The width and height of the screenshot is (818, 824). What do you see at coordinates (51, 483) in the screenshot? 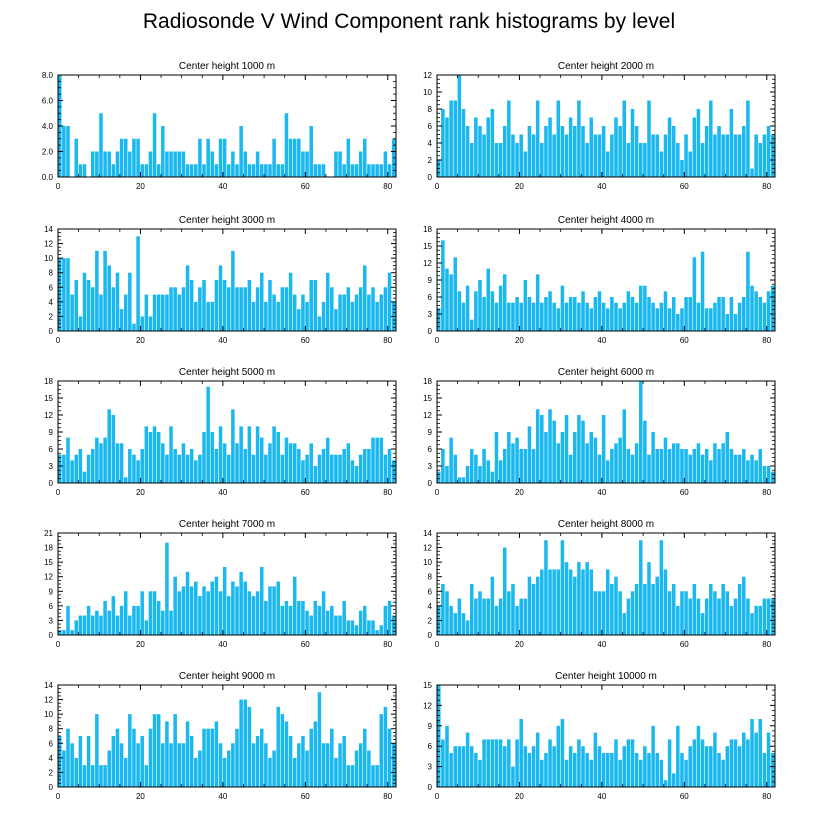
I see `y-tick-label: 0` at bounding box center [51, 483].